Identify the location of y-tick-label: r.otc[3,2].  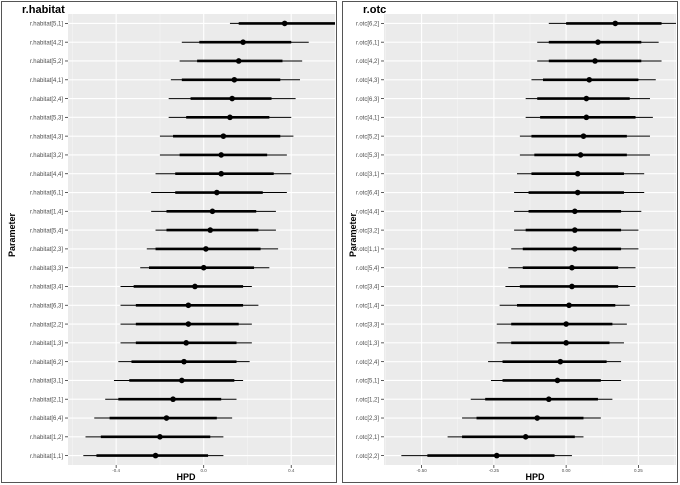
(367, 231).